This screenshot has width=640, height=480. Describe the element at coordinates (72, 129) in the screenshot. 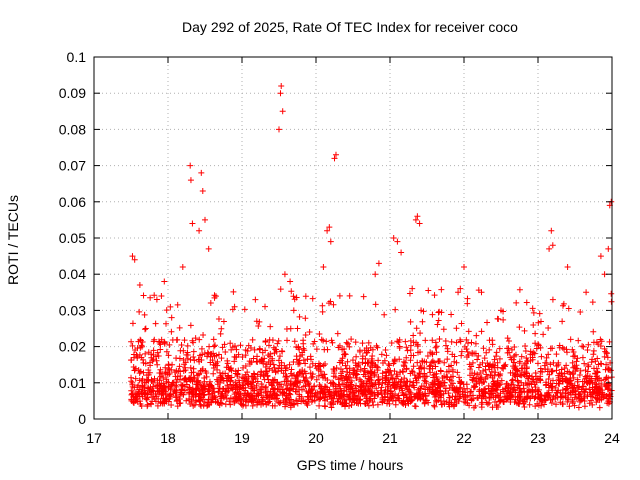

I see `y-tick-label: 0.08` at that location.